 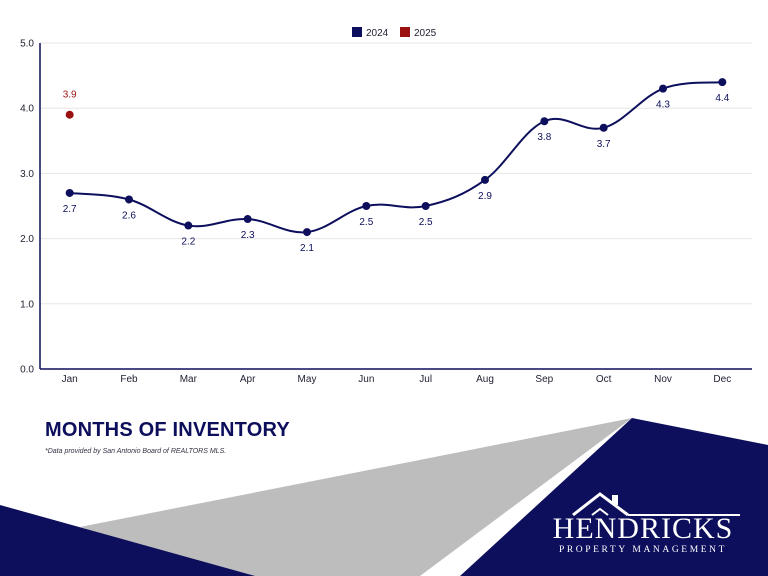 I want to click on data-label: 2.3, so click(x=248, y=235).